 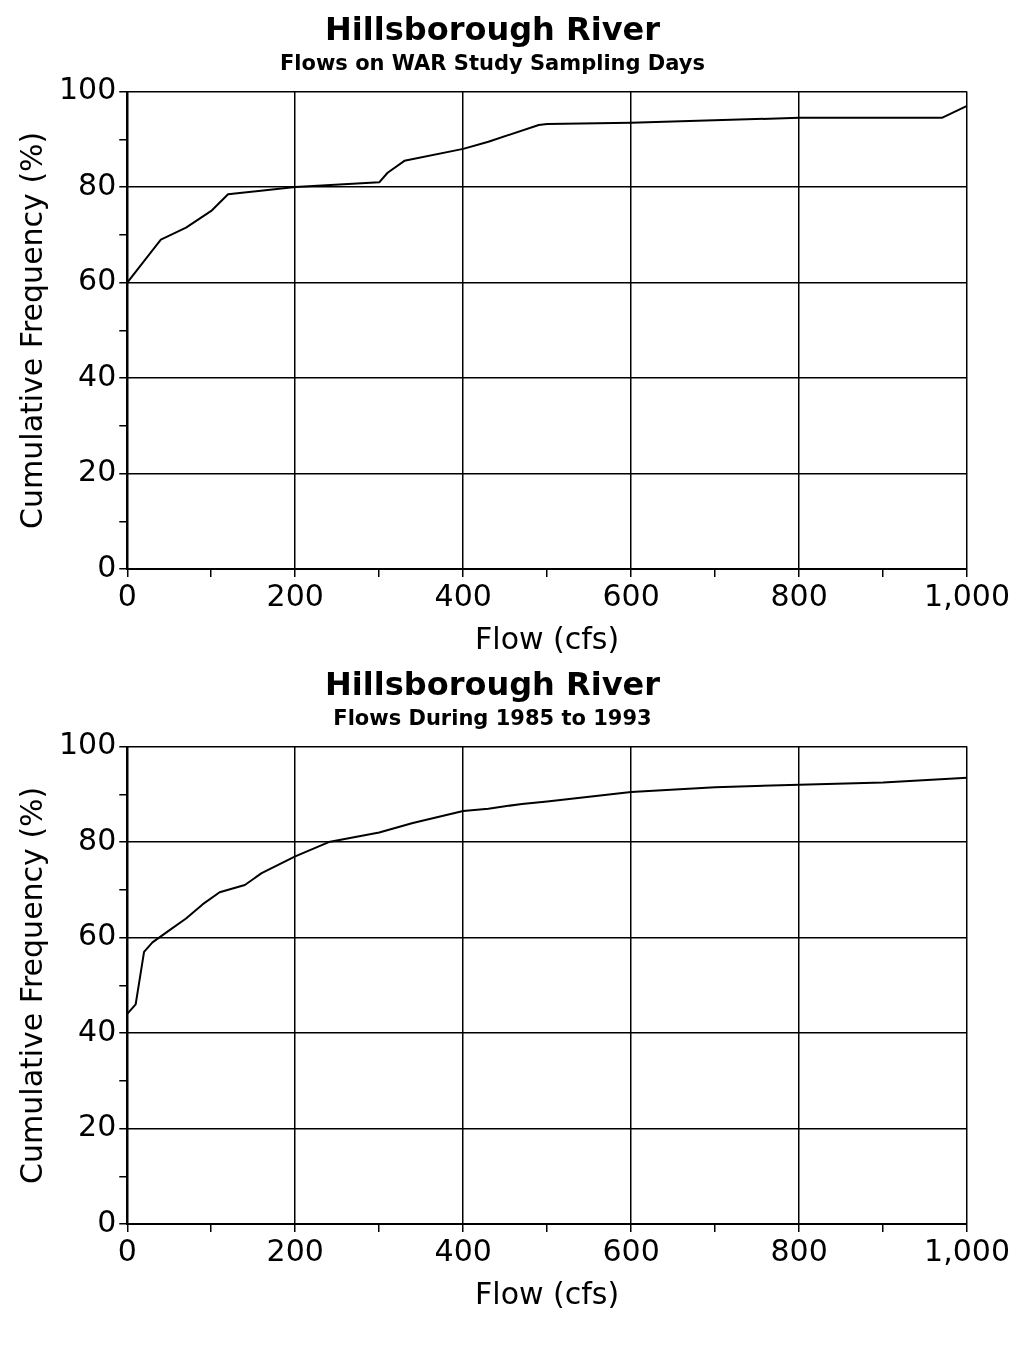 What do you see at coordinates (492, 63) in the screenshot?
I see `chart-subtitle: Flows on WAR Study Sampling Days` at bounding box center [492, 63].